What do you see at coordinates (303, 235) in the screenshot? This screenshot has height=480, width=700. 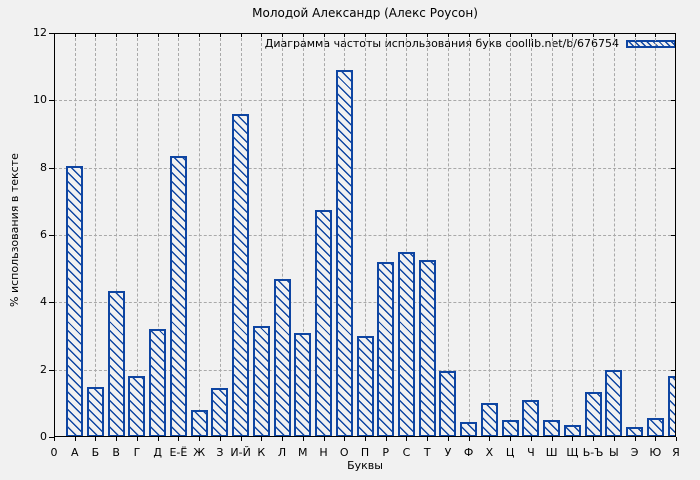 I see `gridline-v-М` at bounding box center [303, 235].